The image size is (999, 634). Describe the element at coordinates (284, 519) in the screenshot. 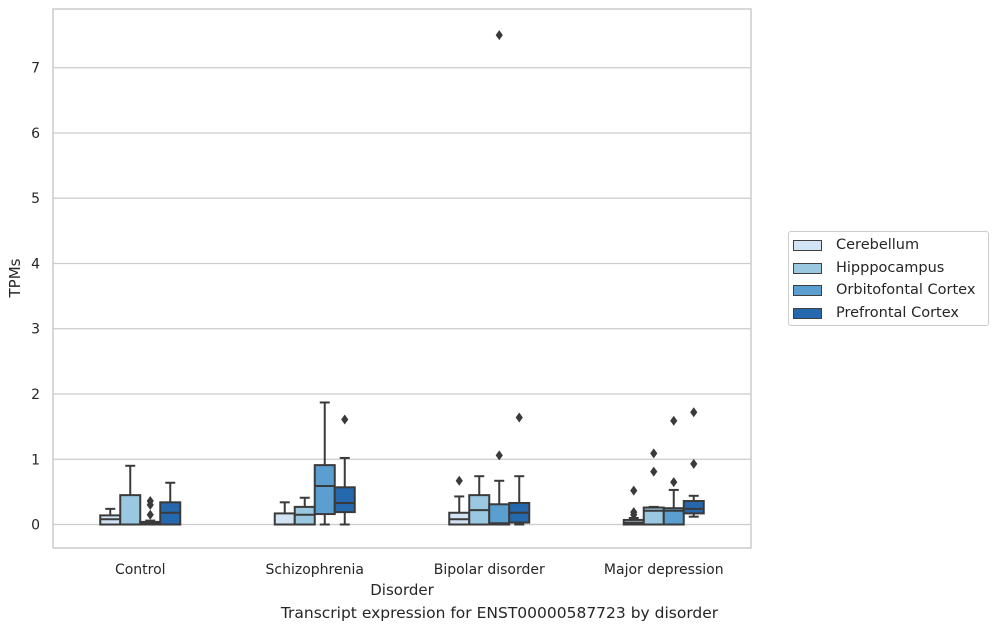

I see `box-cerebellum` at that location.